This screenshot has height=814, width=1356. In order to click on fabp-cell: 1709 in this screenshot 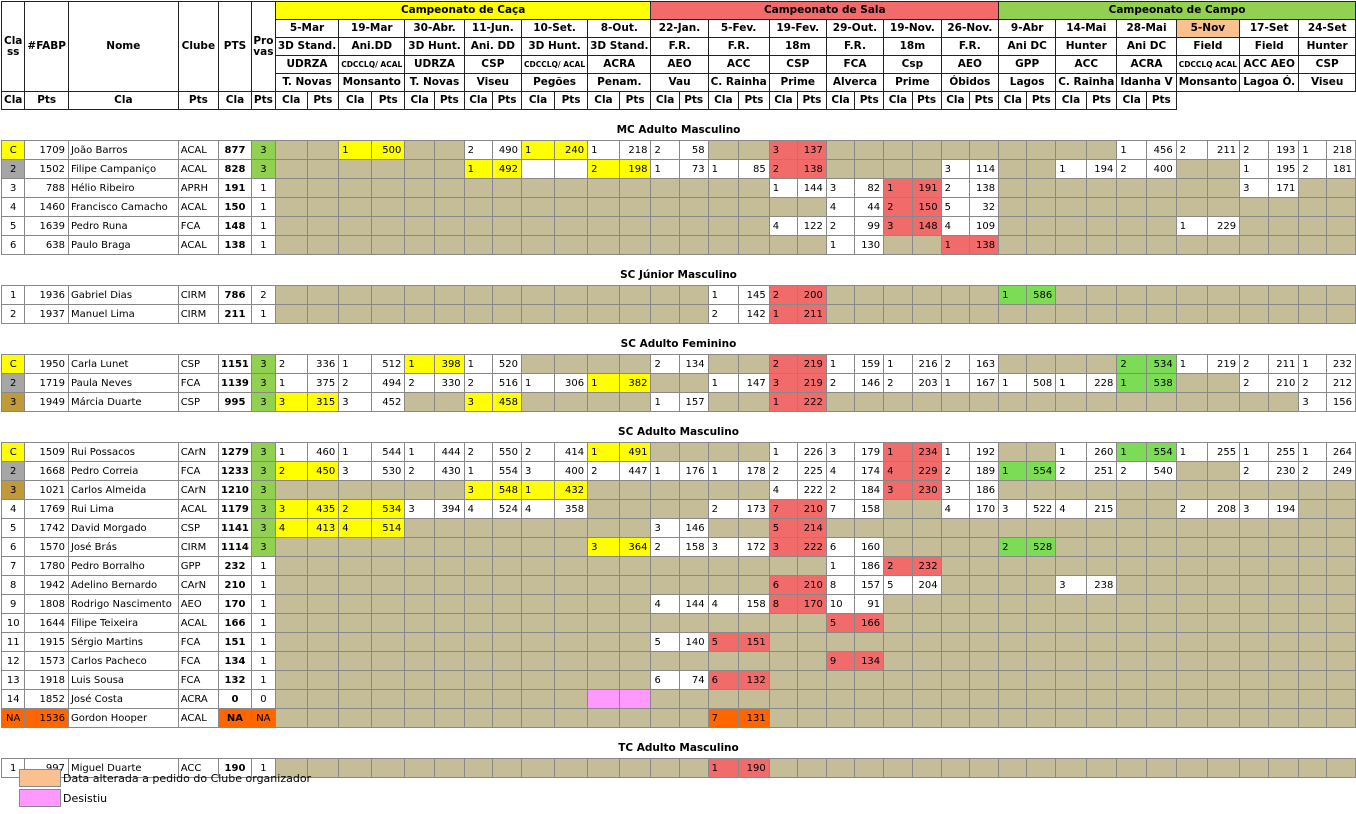, I will do `click(46, 150)`.